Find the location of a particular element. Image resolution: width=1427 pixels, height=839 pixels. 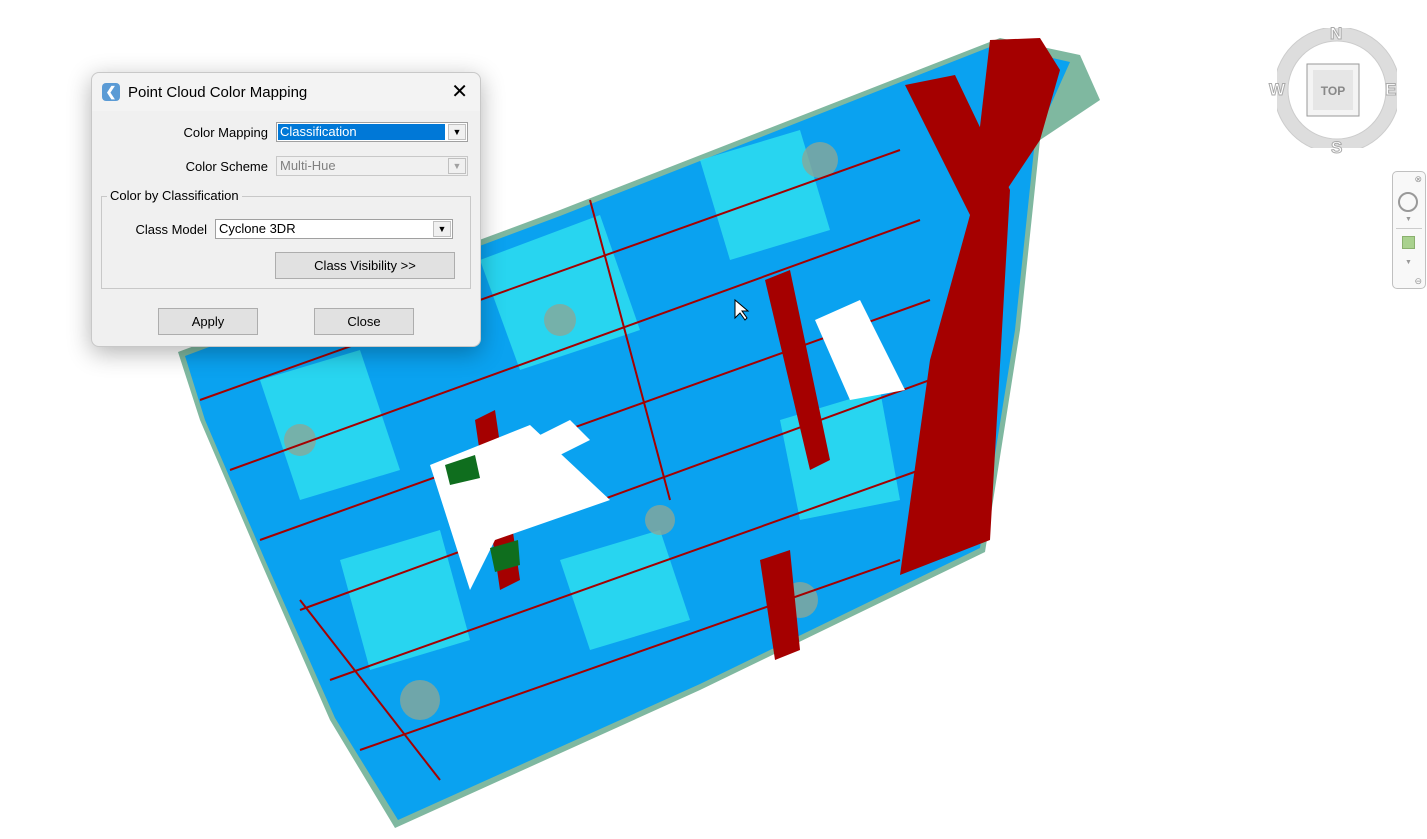

color-scheme-label: Color Scheme is located at coordinates (226, 166).